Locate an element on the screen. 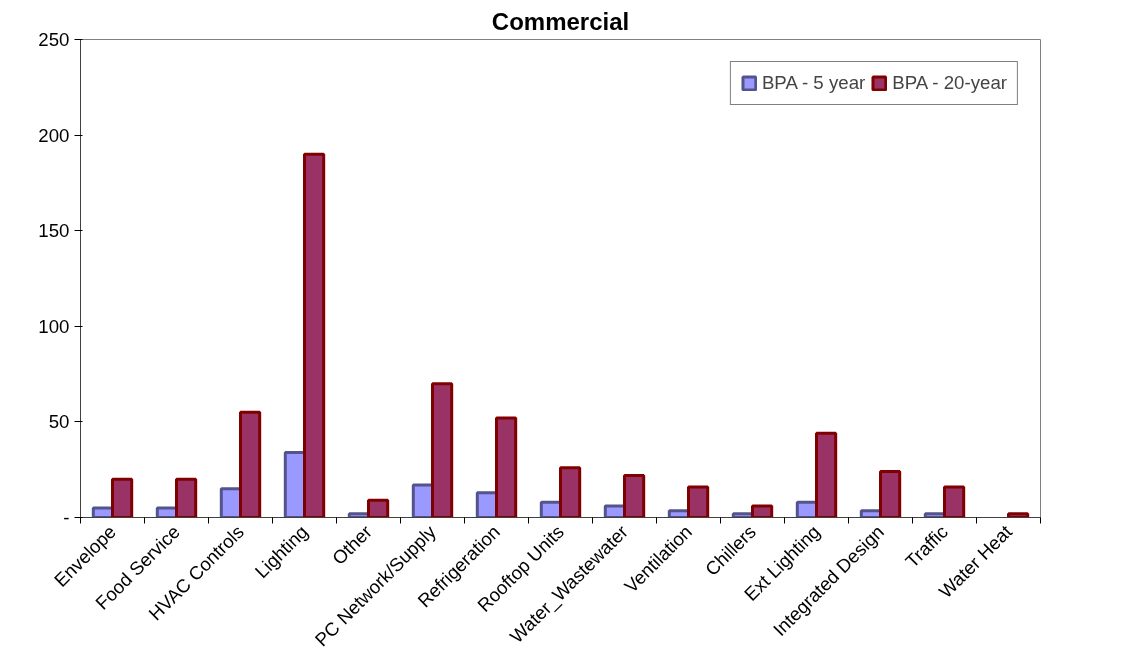  legend-label: BPA - 5 year is located at coordinates (813, 83).